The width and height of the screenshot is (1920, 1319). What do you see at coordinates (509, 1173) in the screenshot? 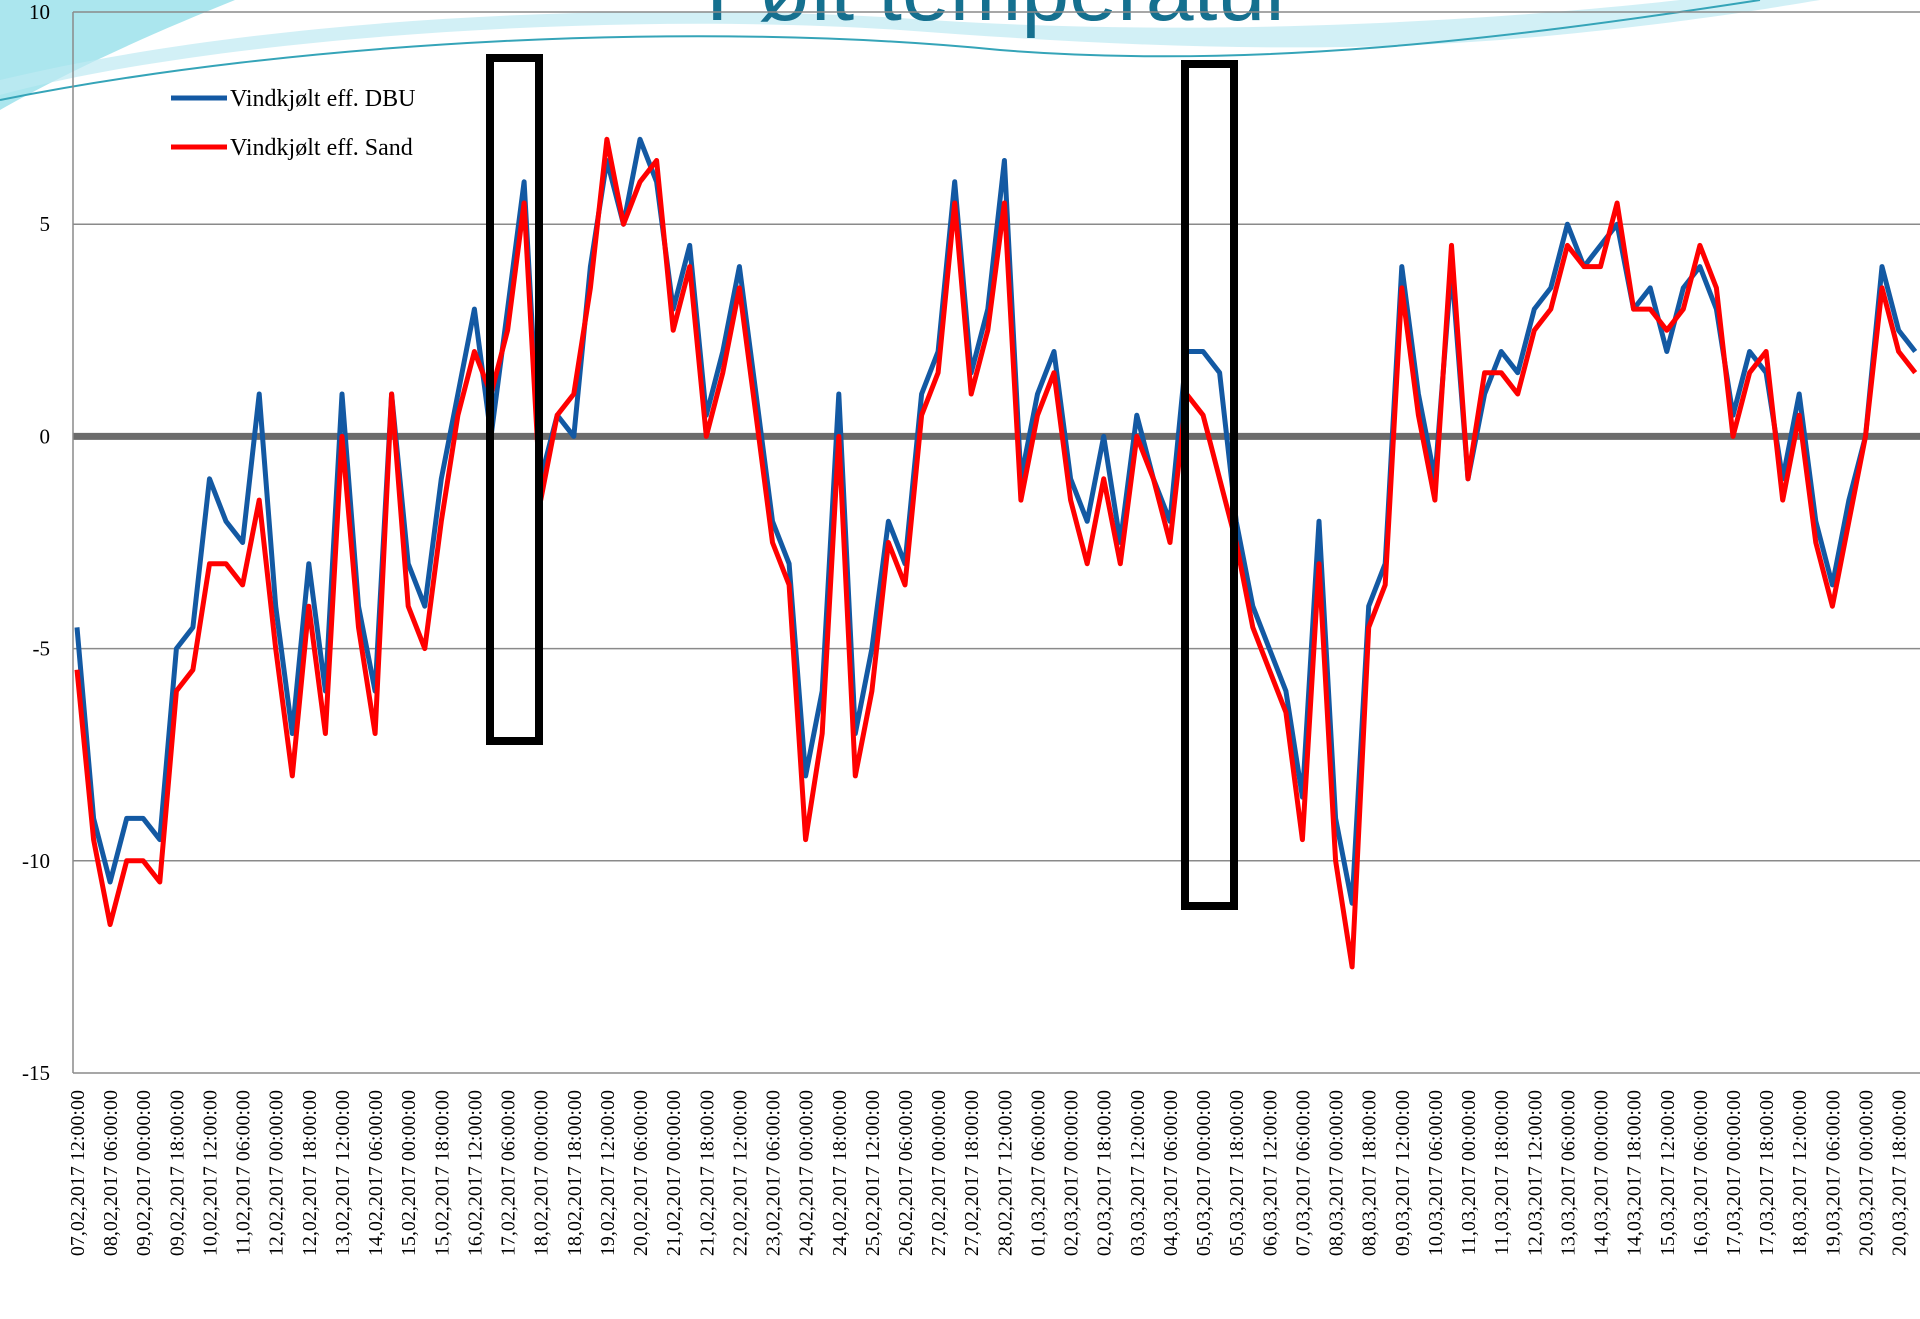
I see `x-tick-label: 17,02,2017 06:00:00` at bounding box center [509, 1173].